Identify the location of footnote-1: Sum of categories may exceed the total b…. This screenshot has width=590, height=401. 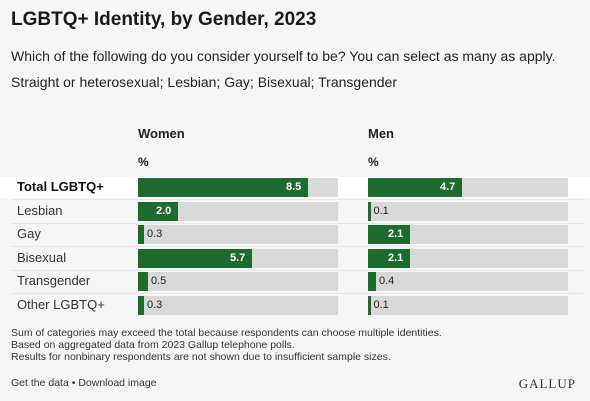
(226, 333).